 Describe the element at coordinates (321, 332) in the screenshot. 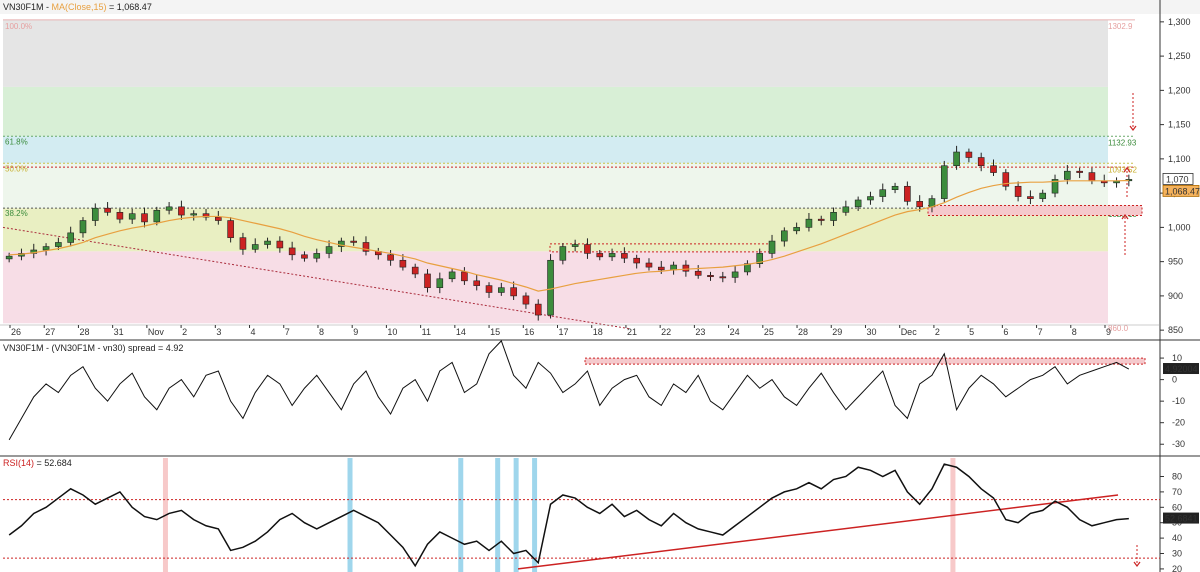

I see `x-tick-label: 8` at that location.